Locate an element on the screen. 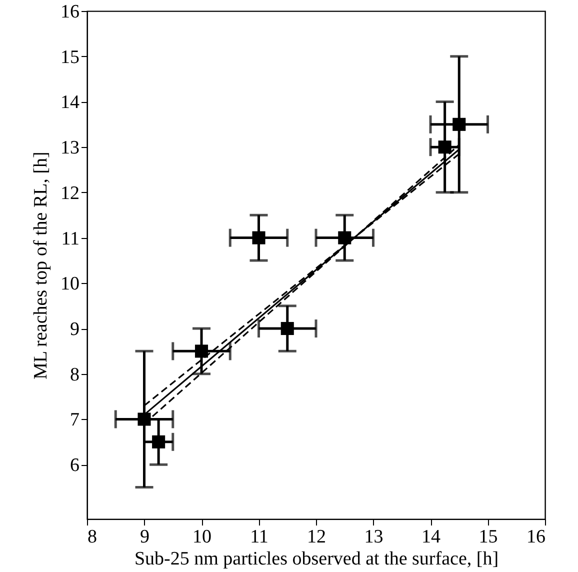 This screenshot has height=572, width=578. y-tick-label: 12 is located at coordinates (70, 193).